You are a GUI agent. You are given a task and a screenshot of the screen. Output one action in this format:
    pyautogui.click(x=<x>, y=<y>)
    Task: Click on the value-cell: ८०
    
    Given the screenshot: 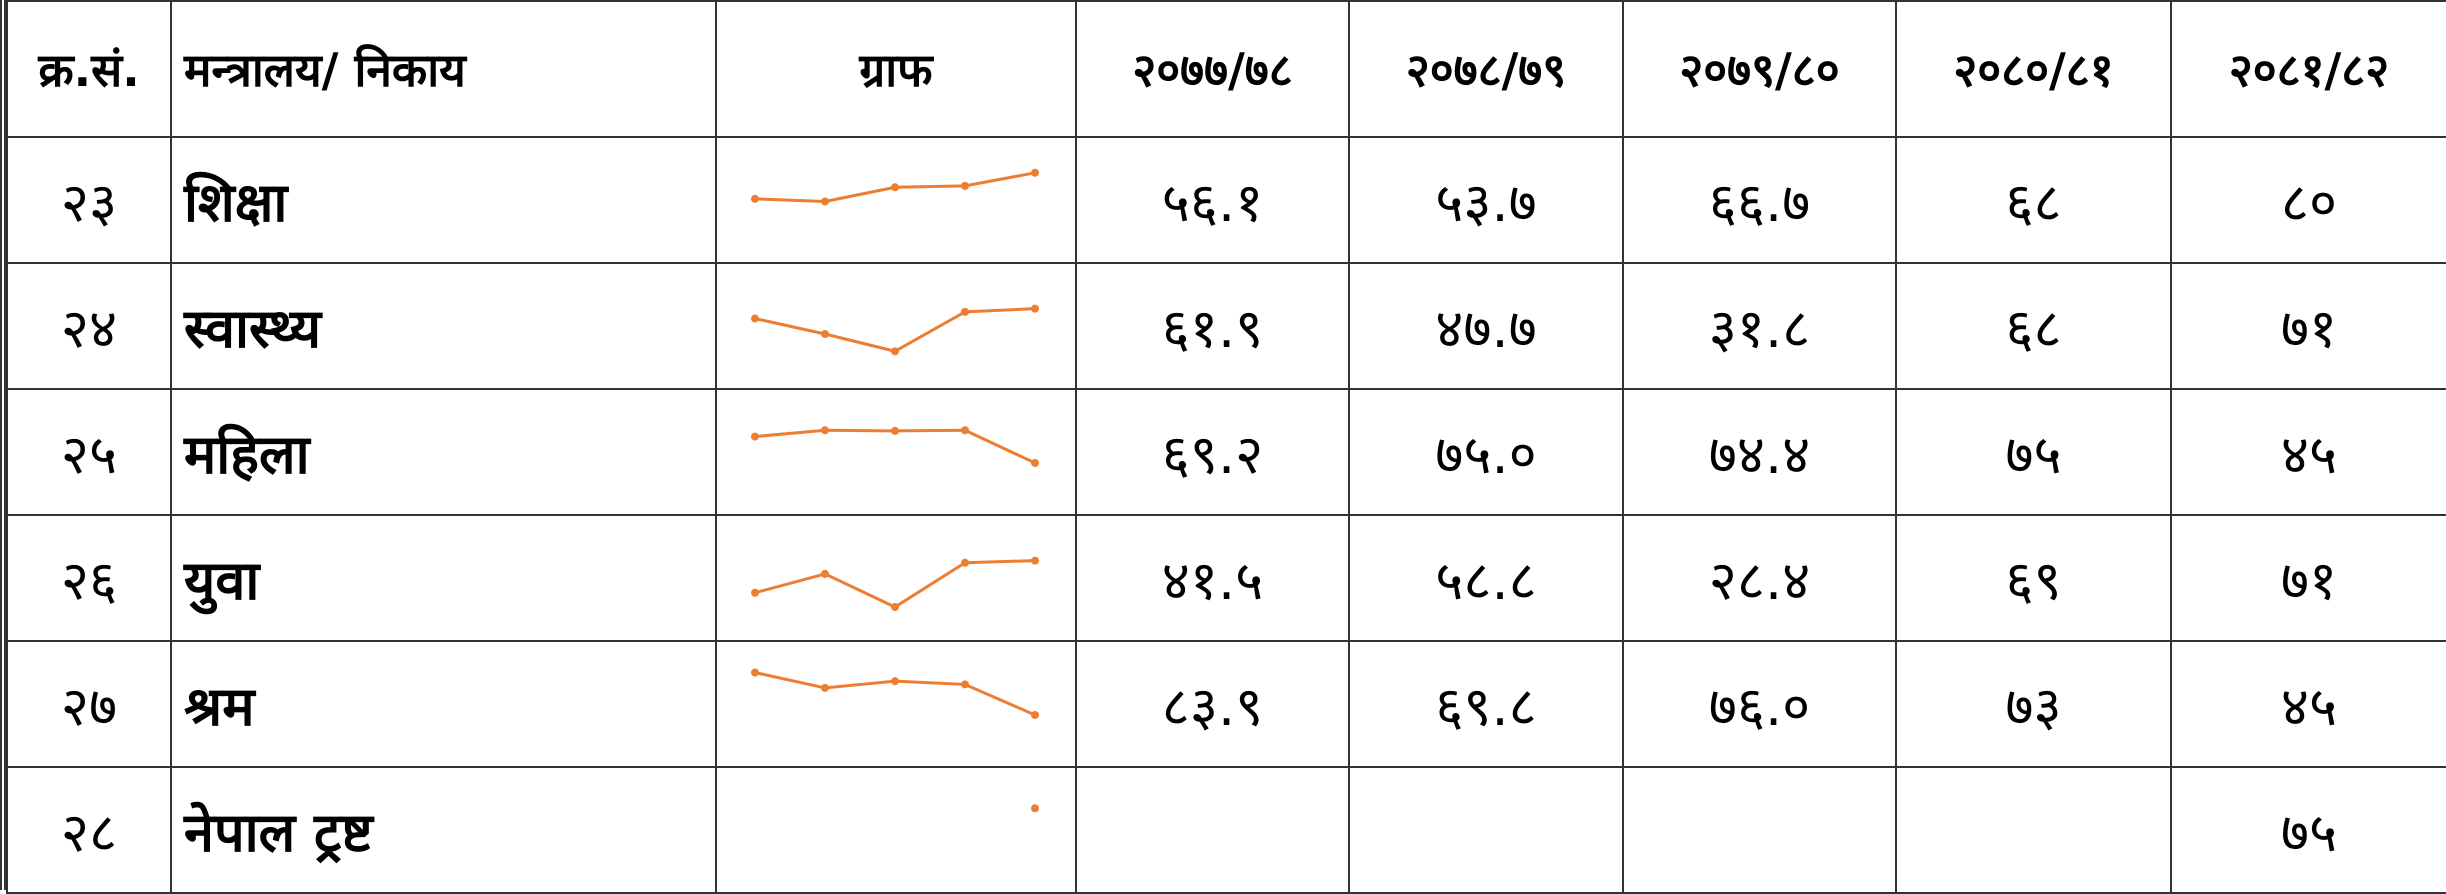 What is the action you would take?
    pyautogui.click(x=2308, y=200)
    